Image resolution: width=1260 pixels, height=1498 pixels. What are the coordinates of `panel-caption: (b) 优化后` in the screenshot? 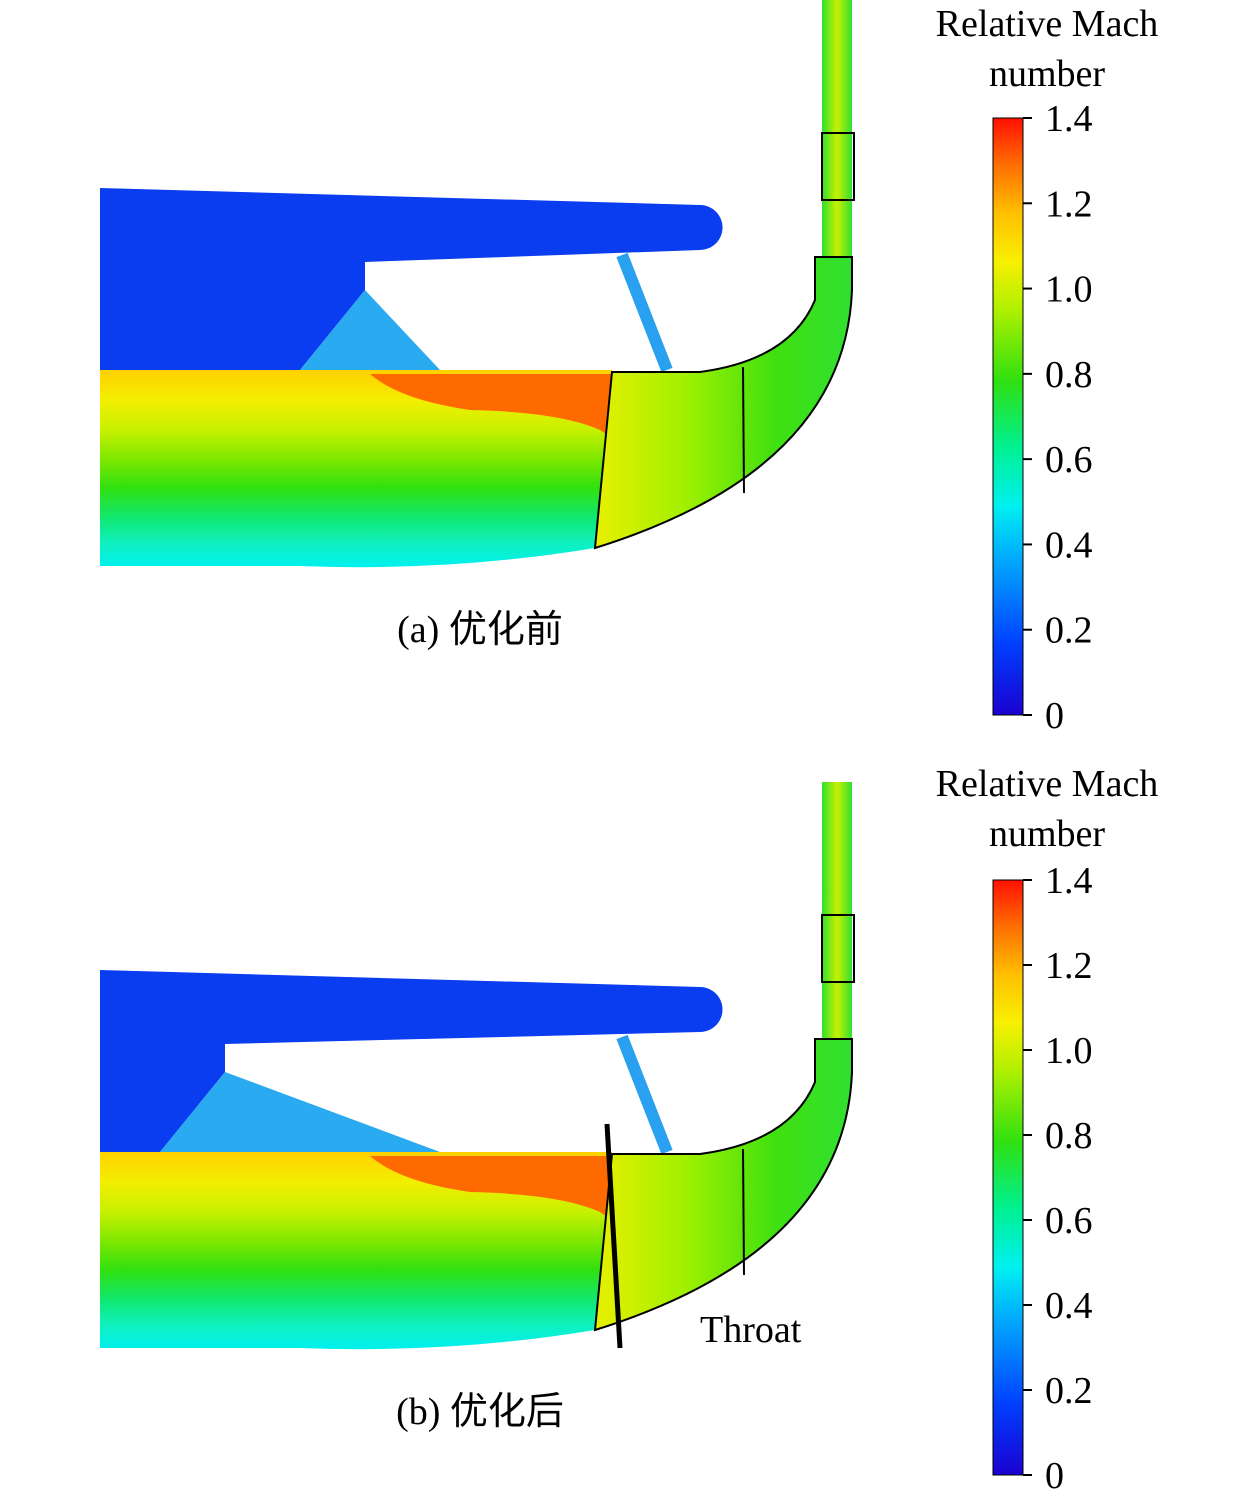 It's located at (480, 1412).